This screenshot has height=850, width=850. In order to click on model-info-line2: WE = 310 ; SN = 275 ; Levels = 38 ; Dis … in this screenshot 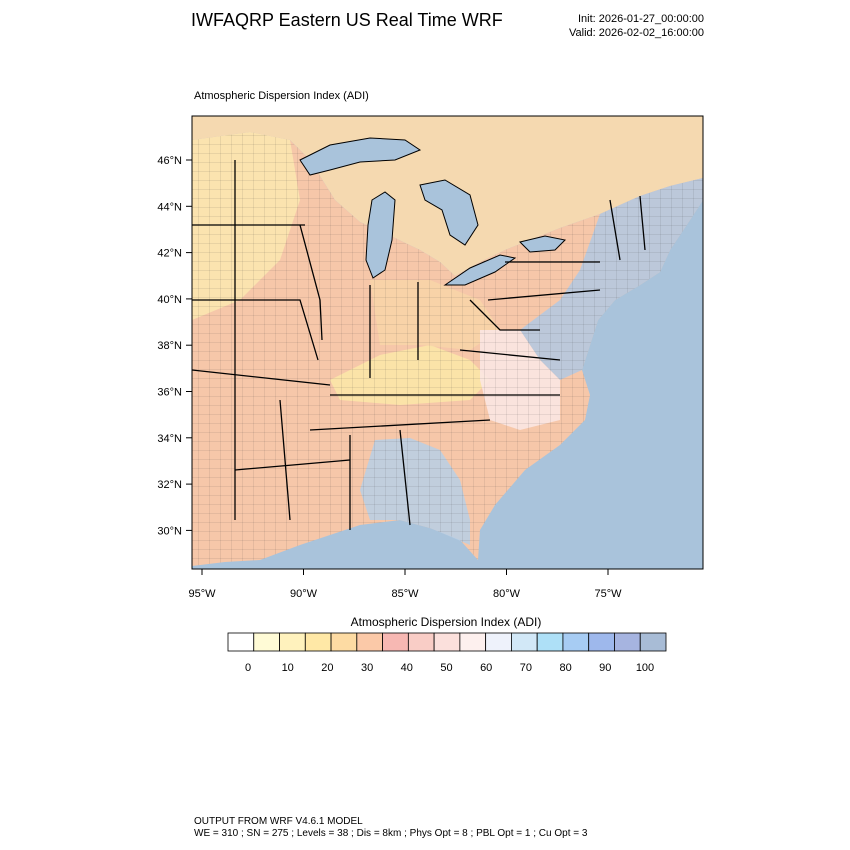, I will do `click(391, 833)`.